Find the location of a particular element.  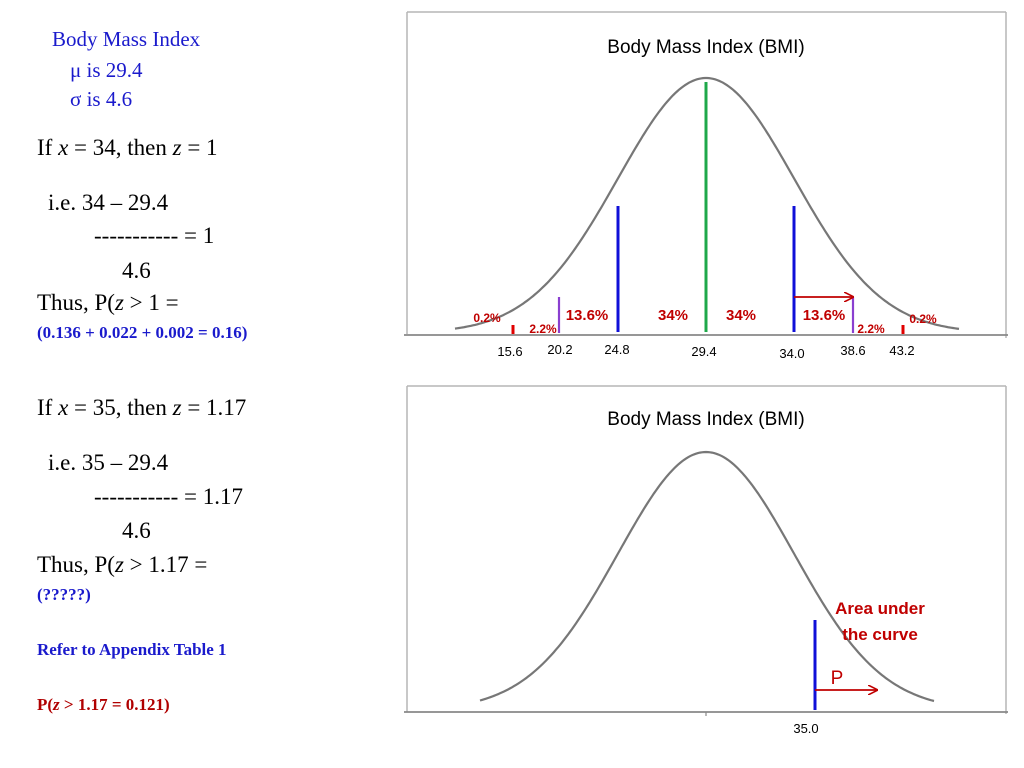

tick-label: 43.2 is located at coordinates (901, 350).